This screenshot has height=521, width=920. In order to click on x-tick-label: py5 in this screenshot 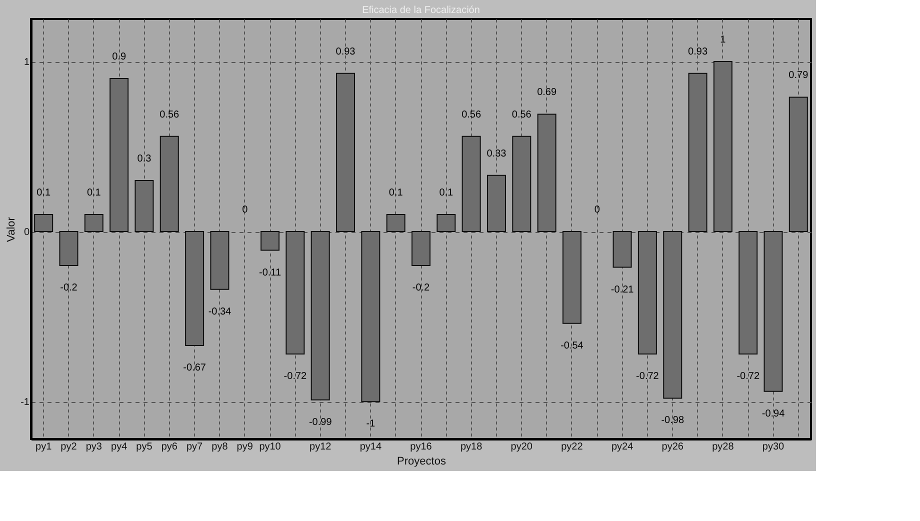, I will do `click(144, 447)`.